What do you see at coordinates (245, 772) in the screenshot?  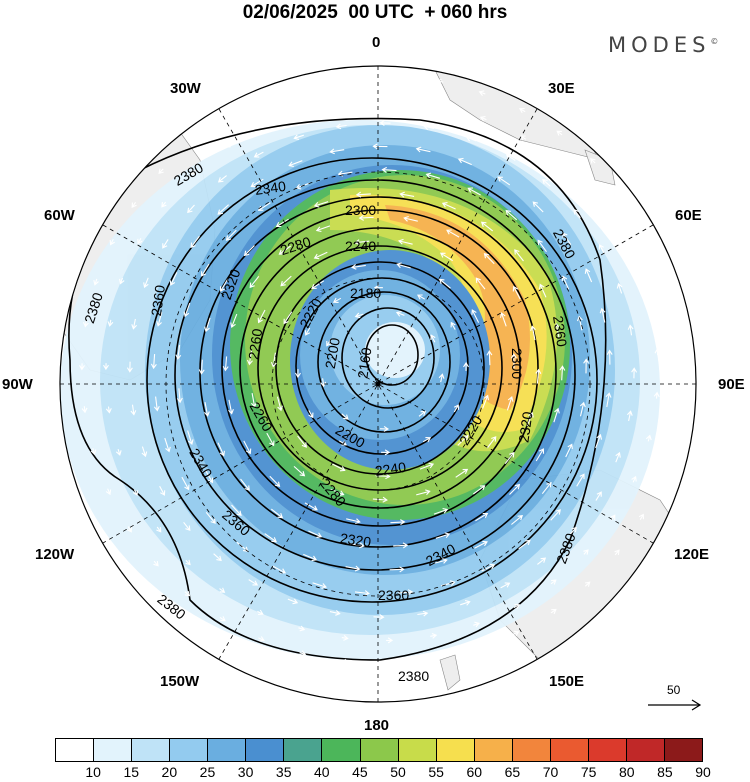 I see `colorbar-tick-label: 30` at bounding box center [245, 772].